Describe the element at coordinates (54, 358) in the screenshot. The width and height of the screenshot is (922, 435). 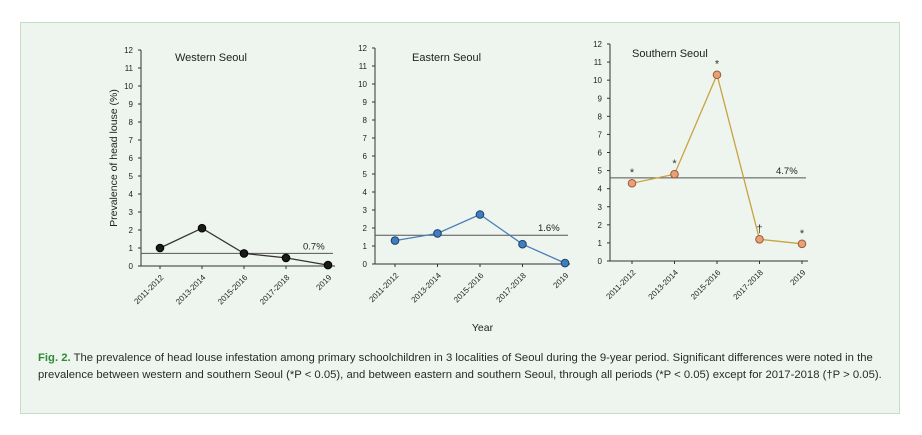
I see `figure-number: Fig. 2.` at that location.